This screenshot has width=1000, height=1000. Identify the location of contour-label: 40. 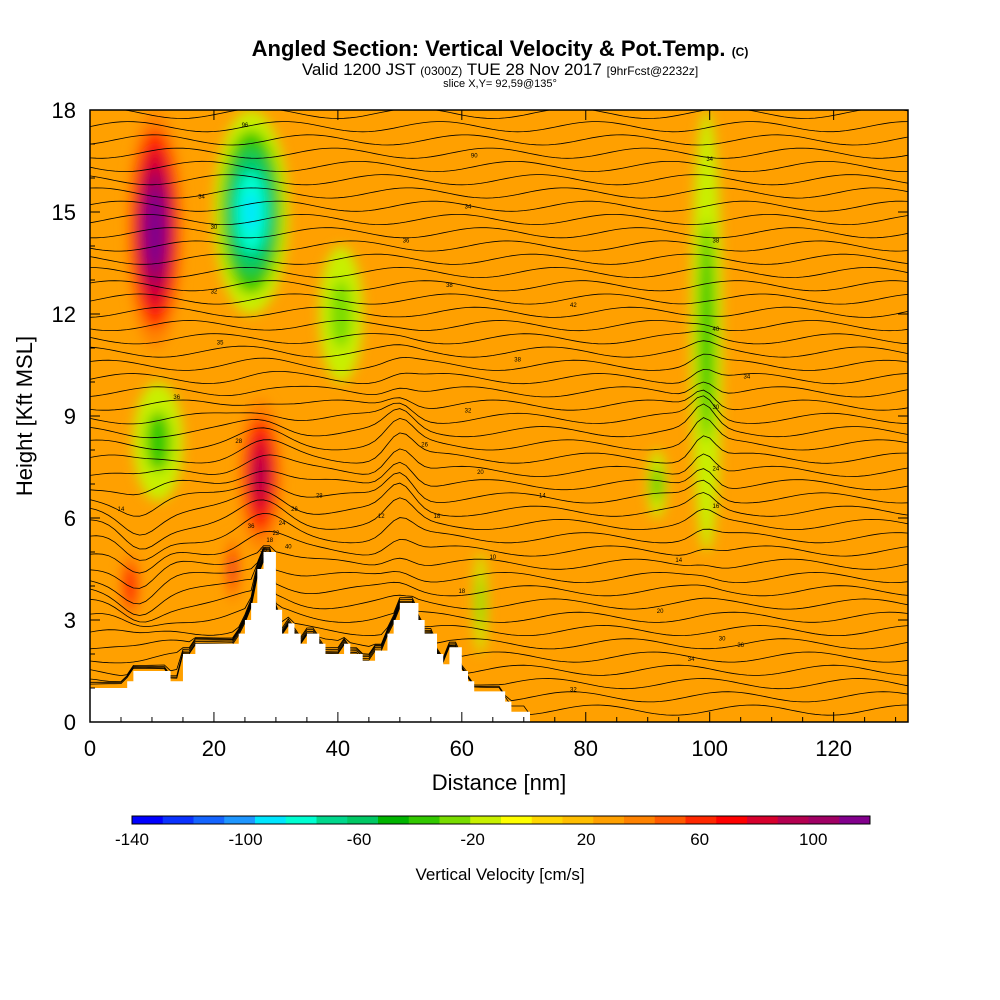
(716, 330).